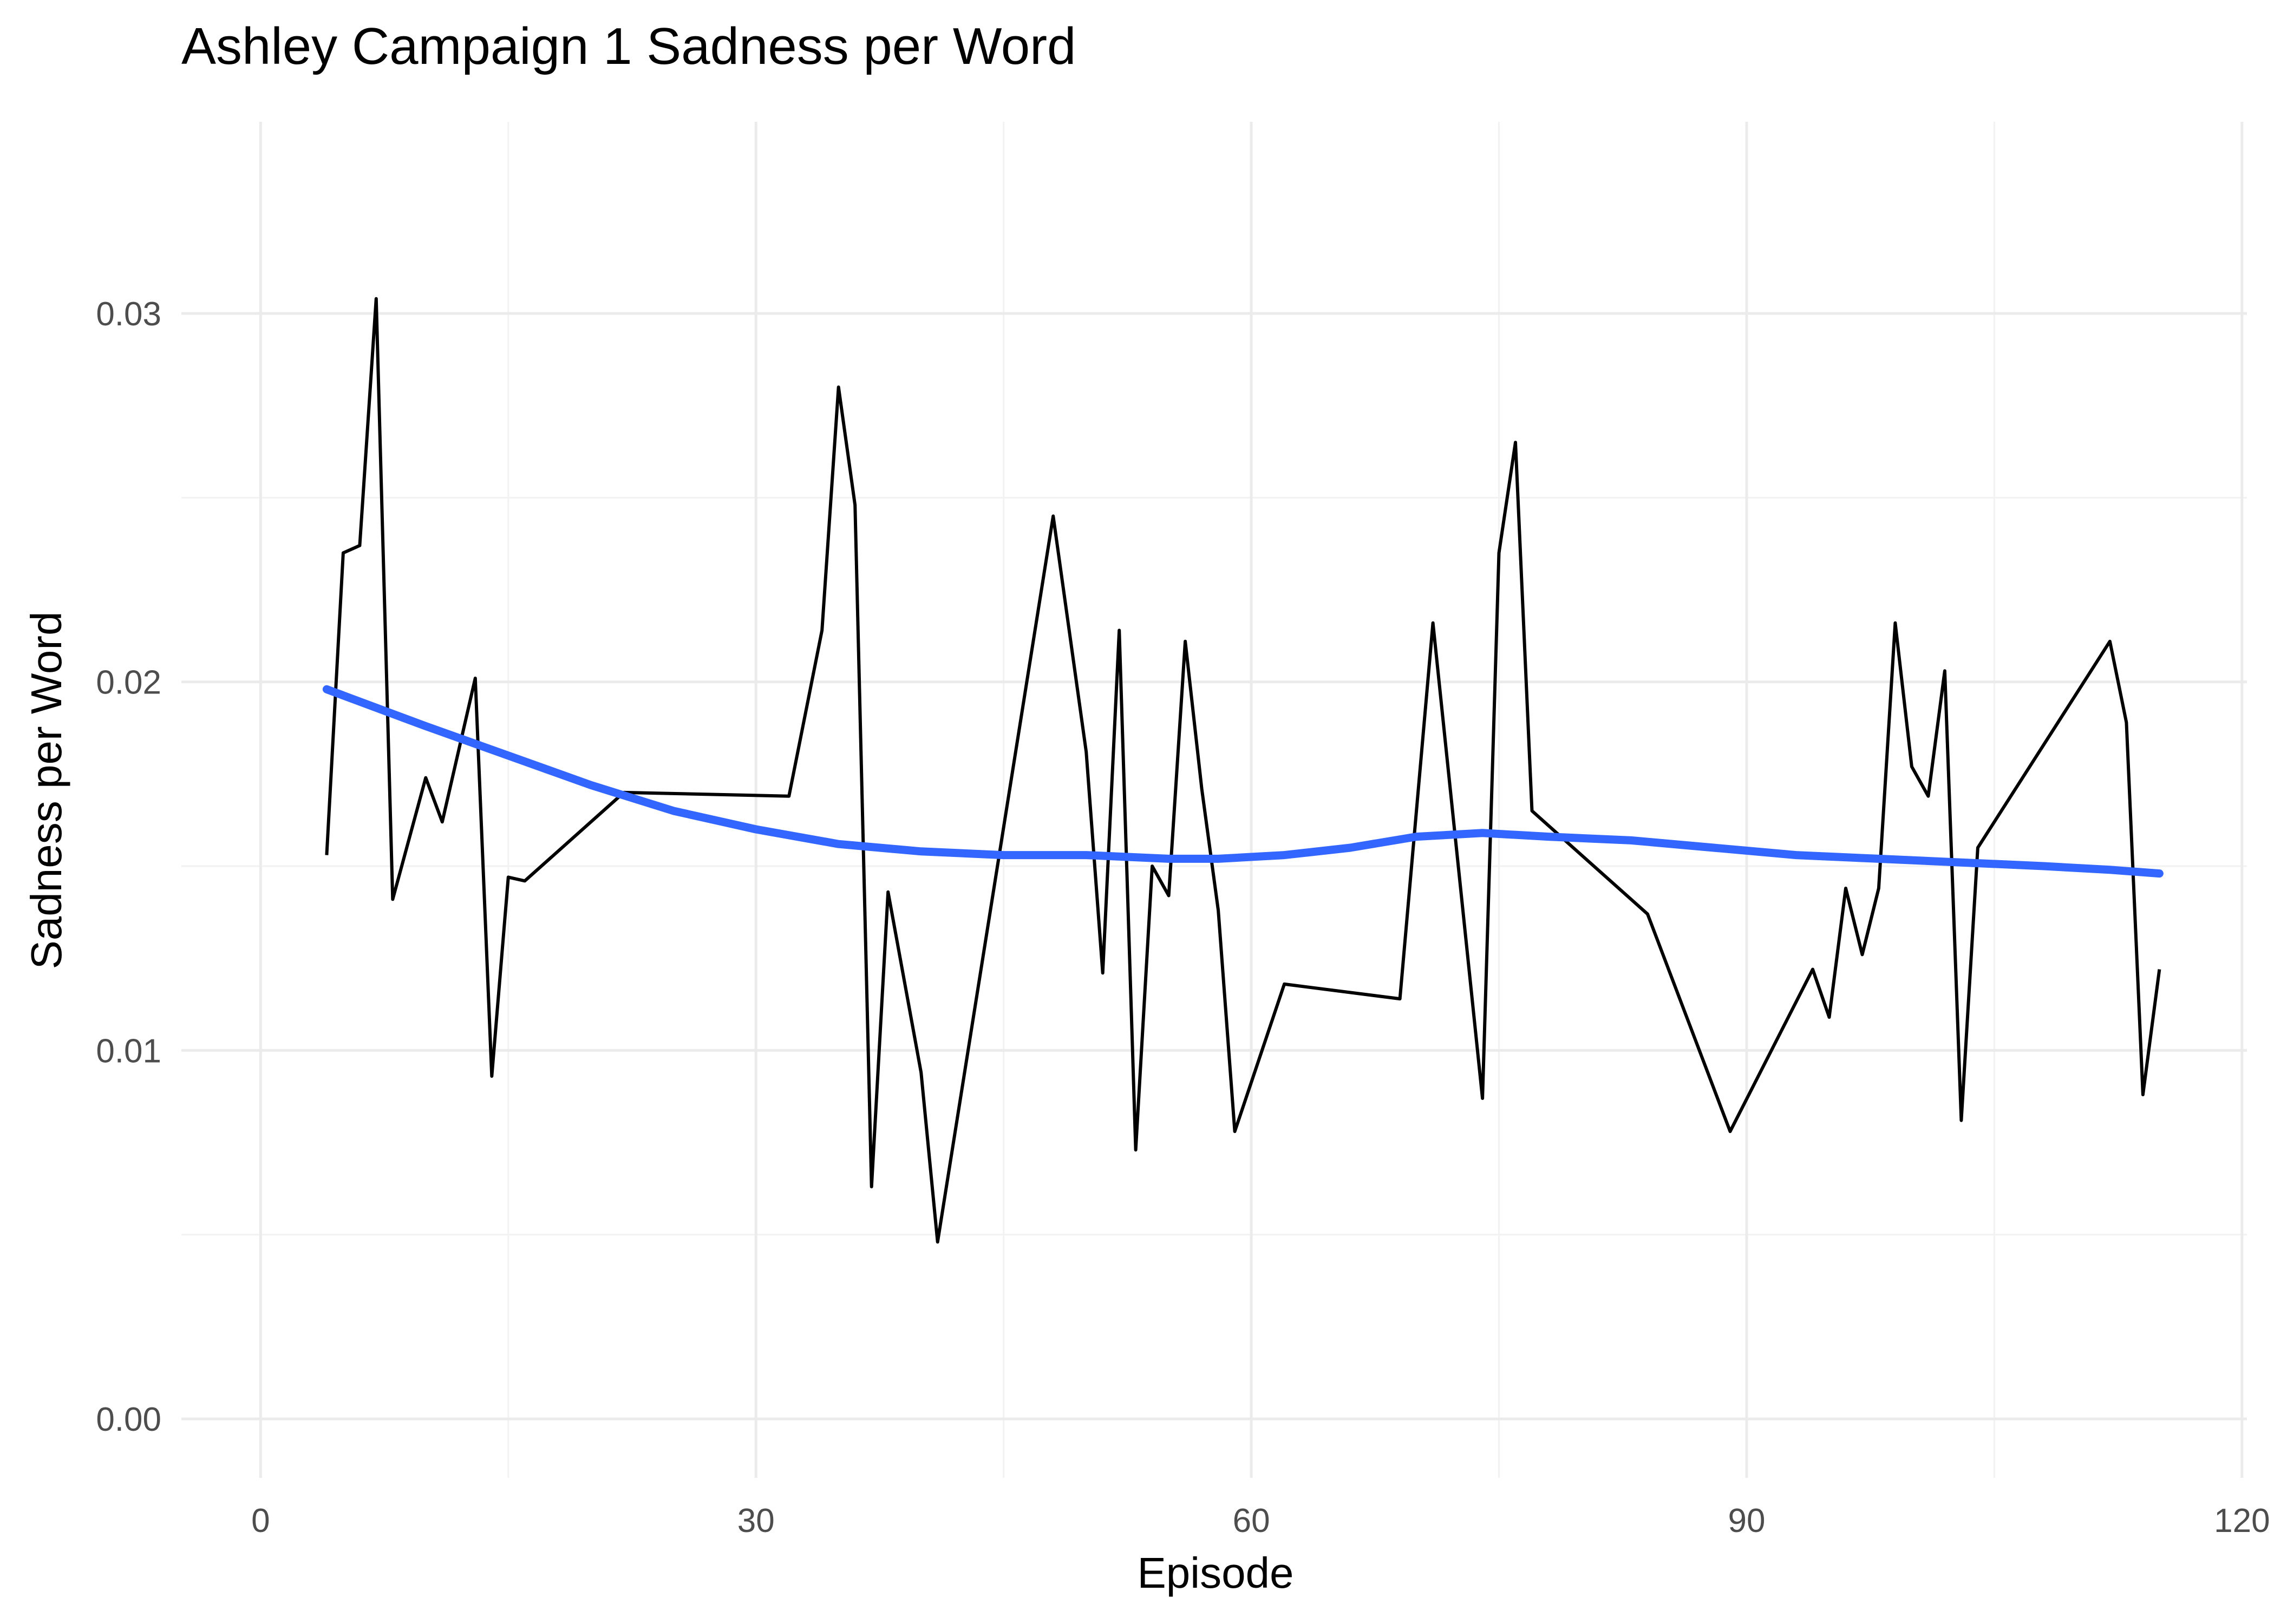  Describe the element at coordinates (129, 683) in the screenshot. I see `y-tick-label: 0.02` at that location.